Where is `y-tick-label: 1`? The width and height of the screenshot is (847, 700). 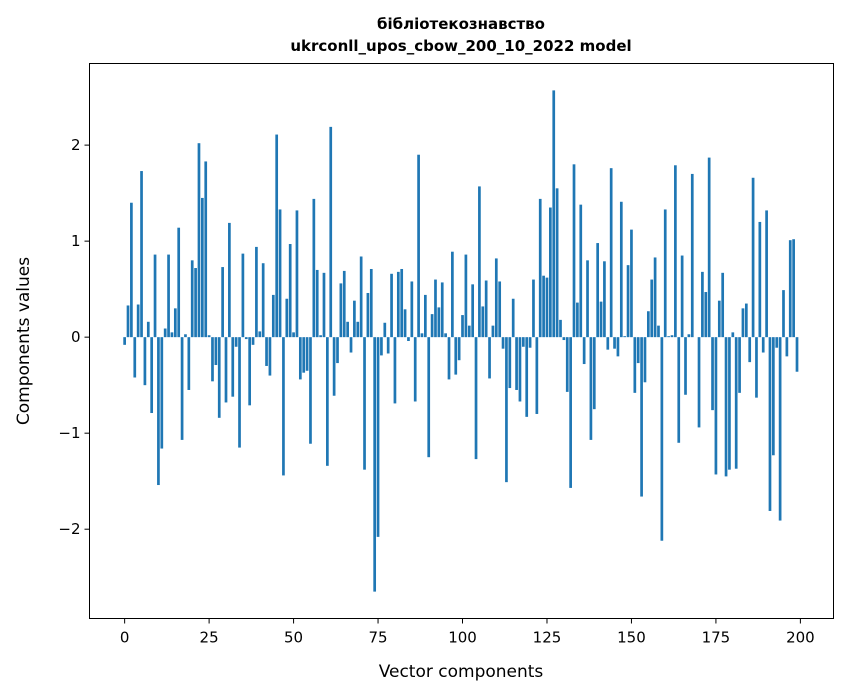 y-tick-label: 1 is located at coordinates (76, 241).